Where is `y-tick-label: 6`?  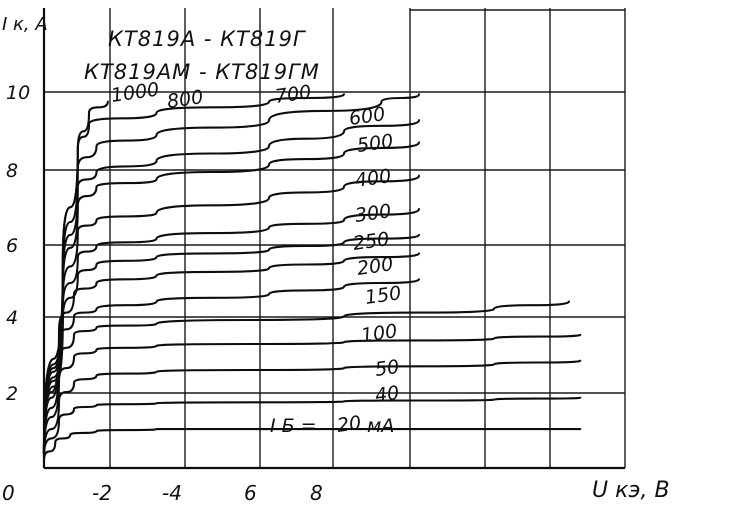 y-tick-label: 6 is located at coordinates (12, 246).